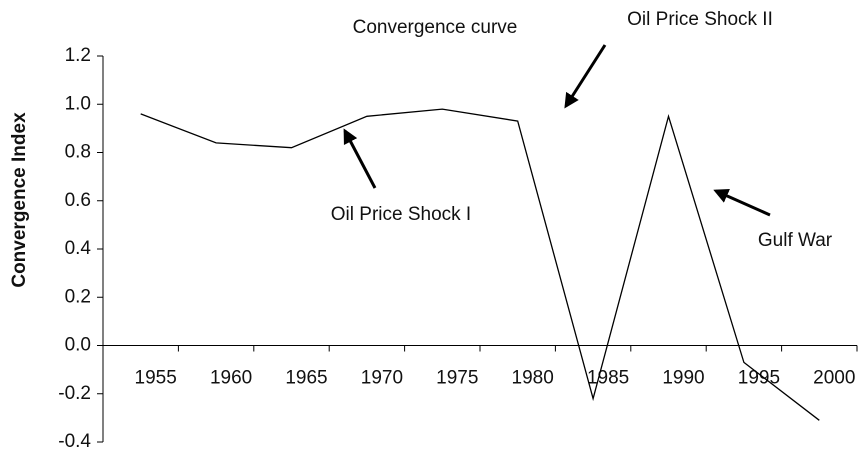  I want to click on y-axis-label: Convergence Index, so click(19, 200).